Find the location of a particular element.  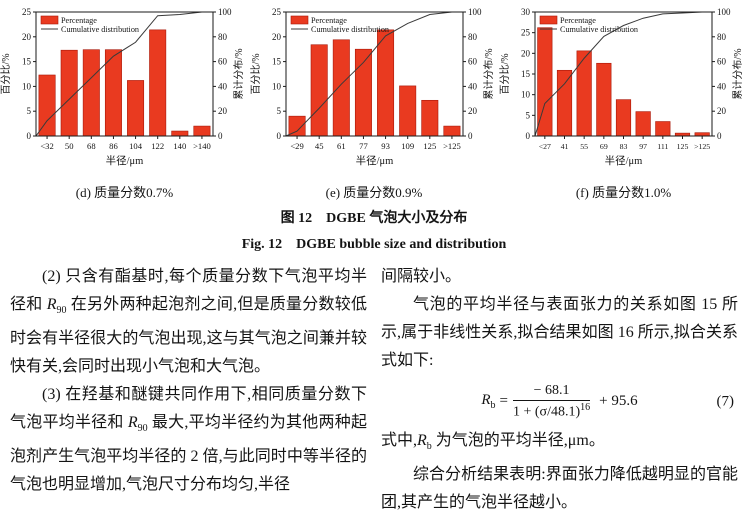

denominator-base: 1 + (σ/48.1) is located at coordinates (547, 412).